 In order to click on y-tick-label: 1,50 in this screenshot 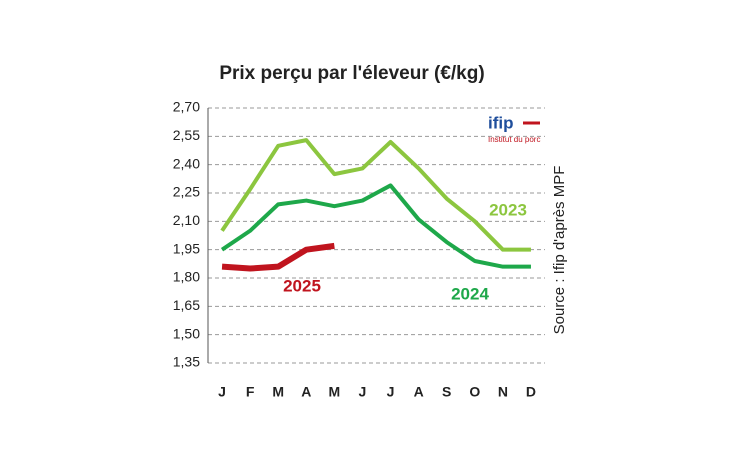, I will do `click(186, 333)`.